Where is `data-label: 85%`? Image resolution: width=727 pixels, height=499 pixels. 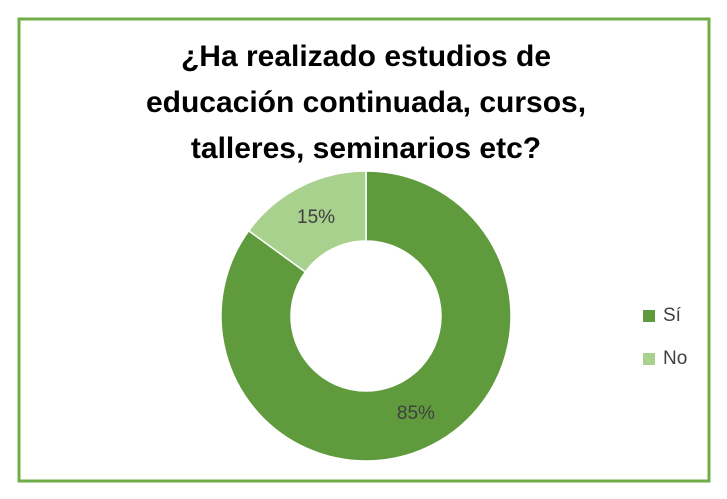
data-label: 85% is located at coordinates (416, 413).